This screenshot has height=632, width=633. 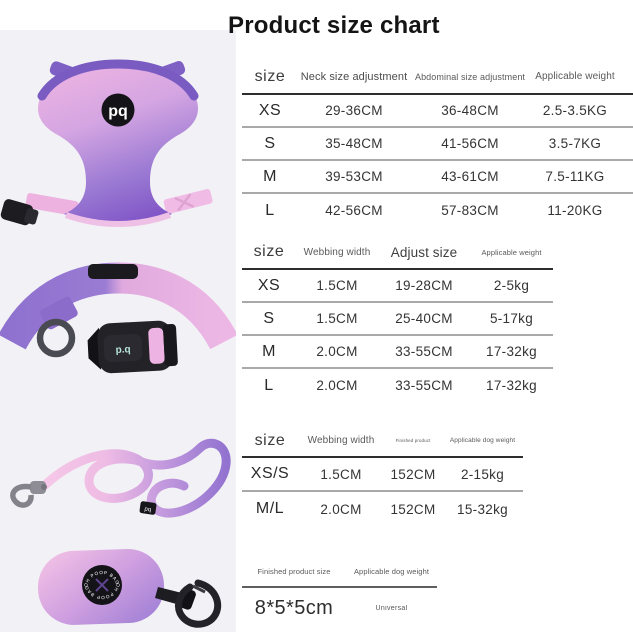 What do you see at coordinates (28, 494) in the screenshot?
I see `leash-clip-icon` at bounding box center [28, 494].